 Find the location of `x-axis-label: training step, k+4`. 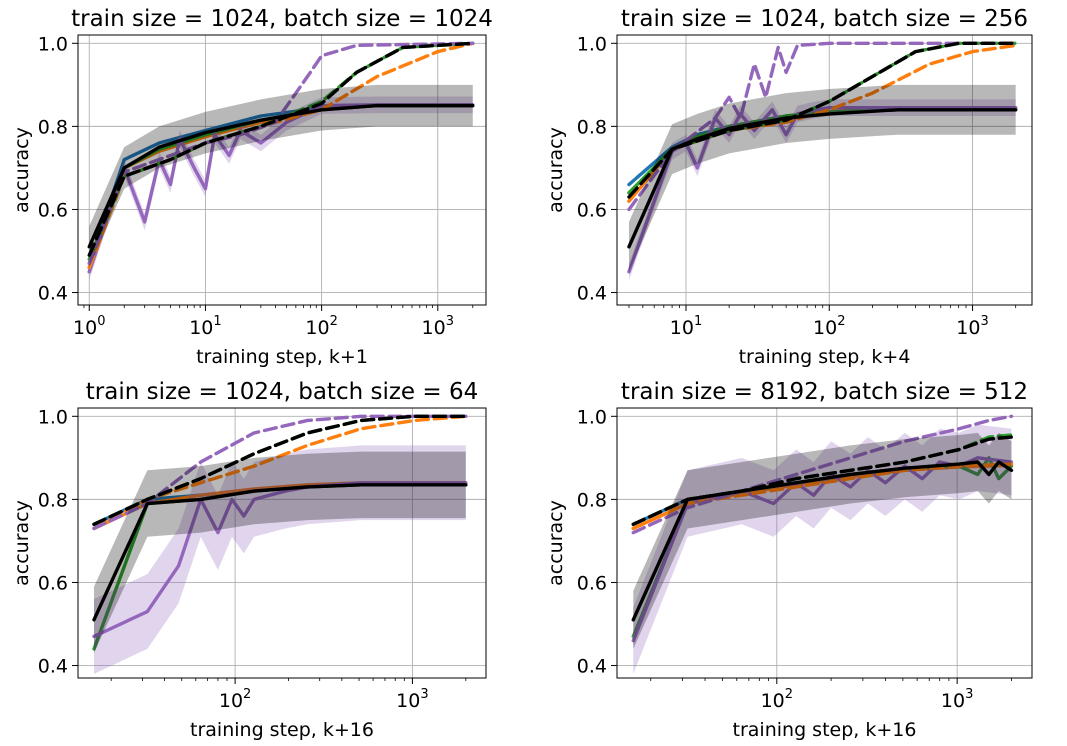

x-axis-label: training step, k+4 is located at coordinates (825, 357).